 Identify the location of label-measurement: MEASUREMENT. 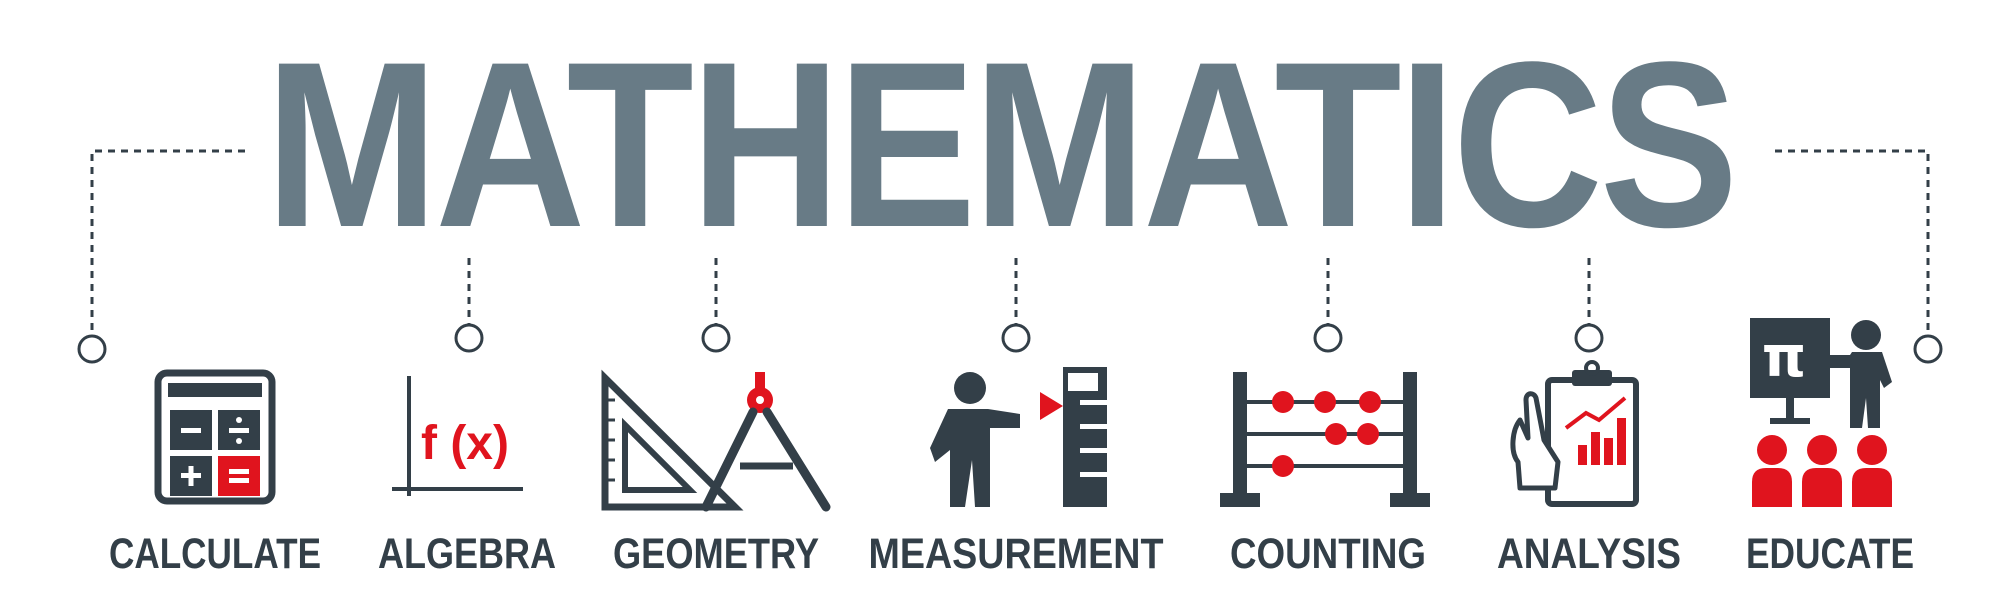
(1016, 554).